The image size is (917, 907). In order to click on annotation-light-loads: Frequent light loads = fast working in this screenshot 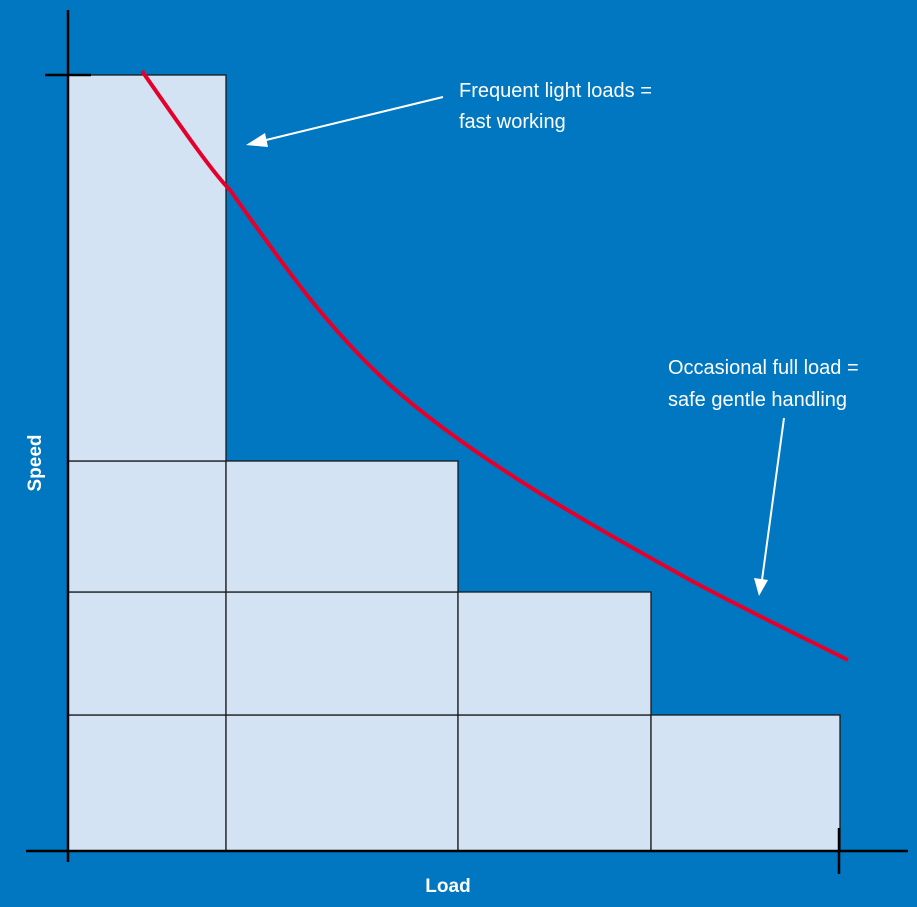, I will do `click(449, 113)`.